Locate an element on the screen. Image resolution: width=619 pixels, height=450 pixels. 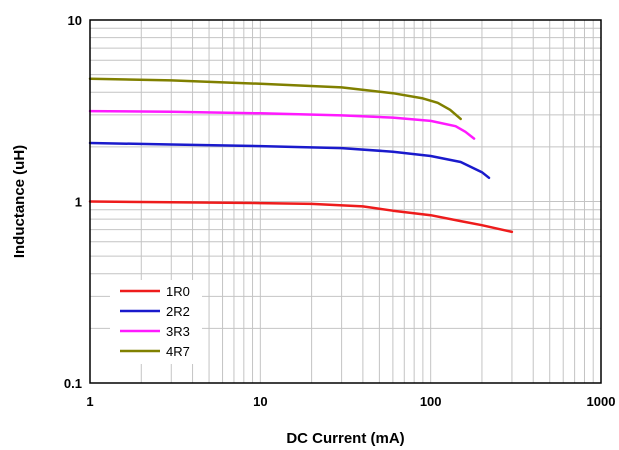
legend-label: 2R2 is located at coordinates (178, 311).